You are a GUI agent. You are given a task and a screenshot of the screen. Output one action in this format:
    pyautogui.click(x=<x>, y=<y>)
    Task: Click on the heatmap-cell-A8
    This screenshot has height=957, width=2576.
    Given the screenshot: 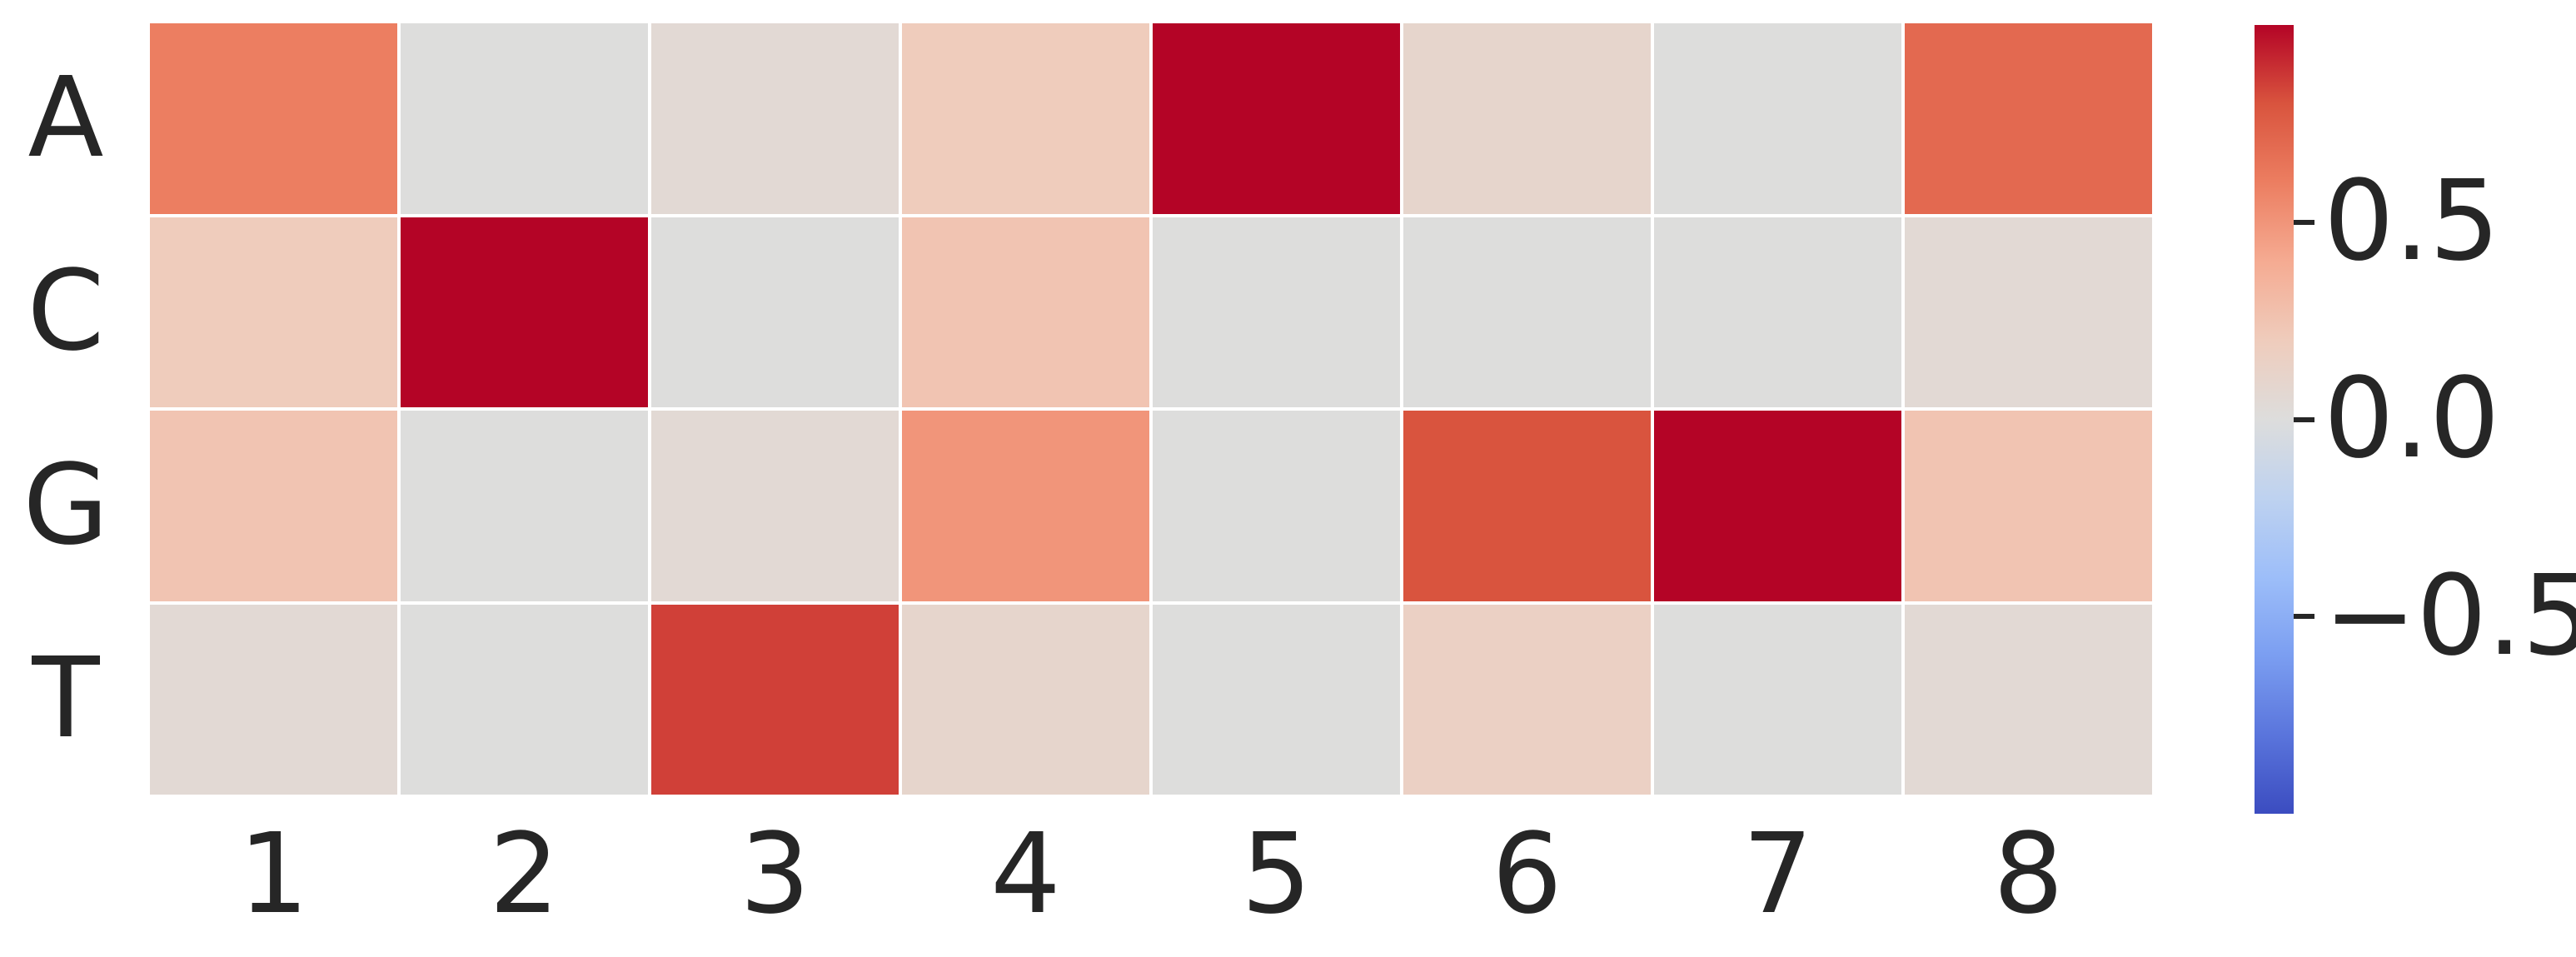 What is the action you would take?
    pyautogui.click(x=2028, y=118)
    